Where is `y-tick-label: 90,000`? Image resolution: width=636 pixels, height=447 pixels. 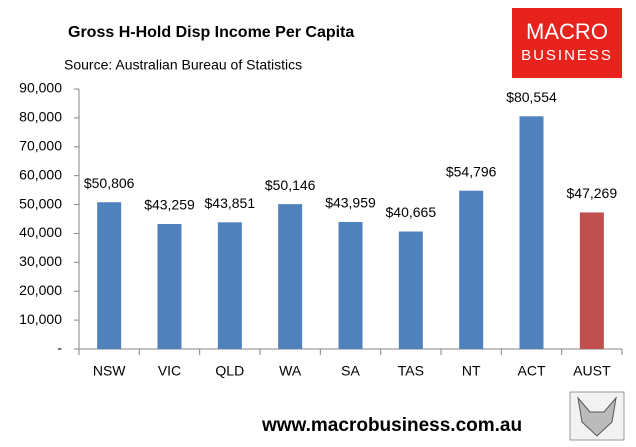 y-tick-label: 90,000 is located at coordinates (40, 88).